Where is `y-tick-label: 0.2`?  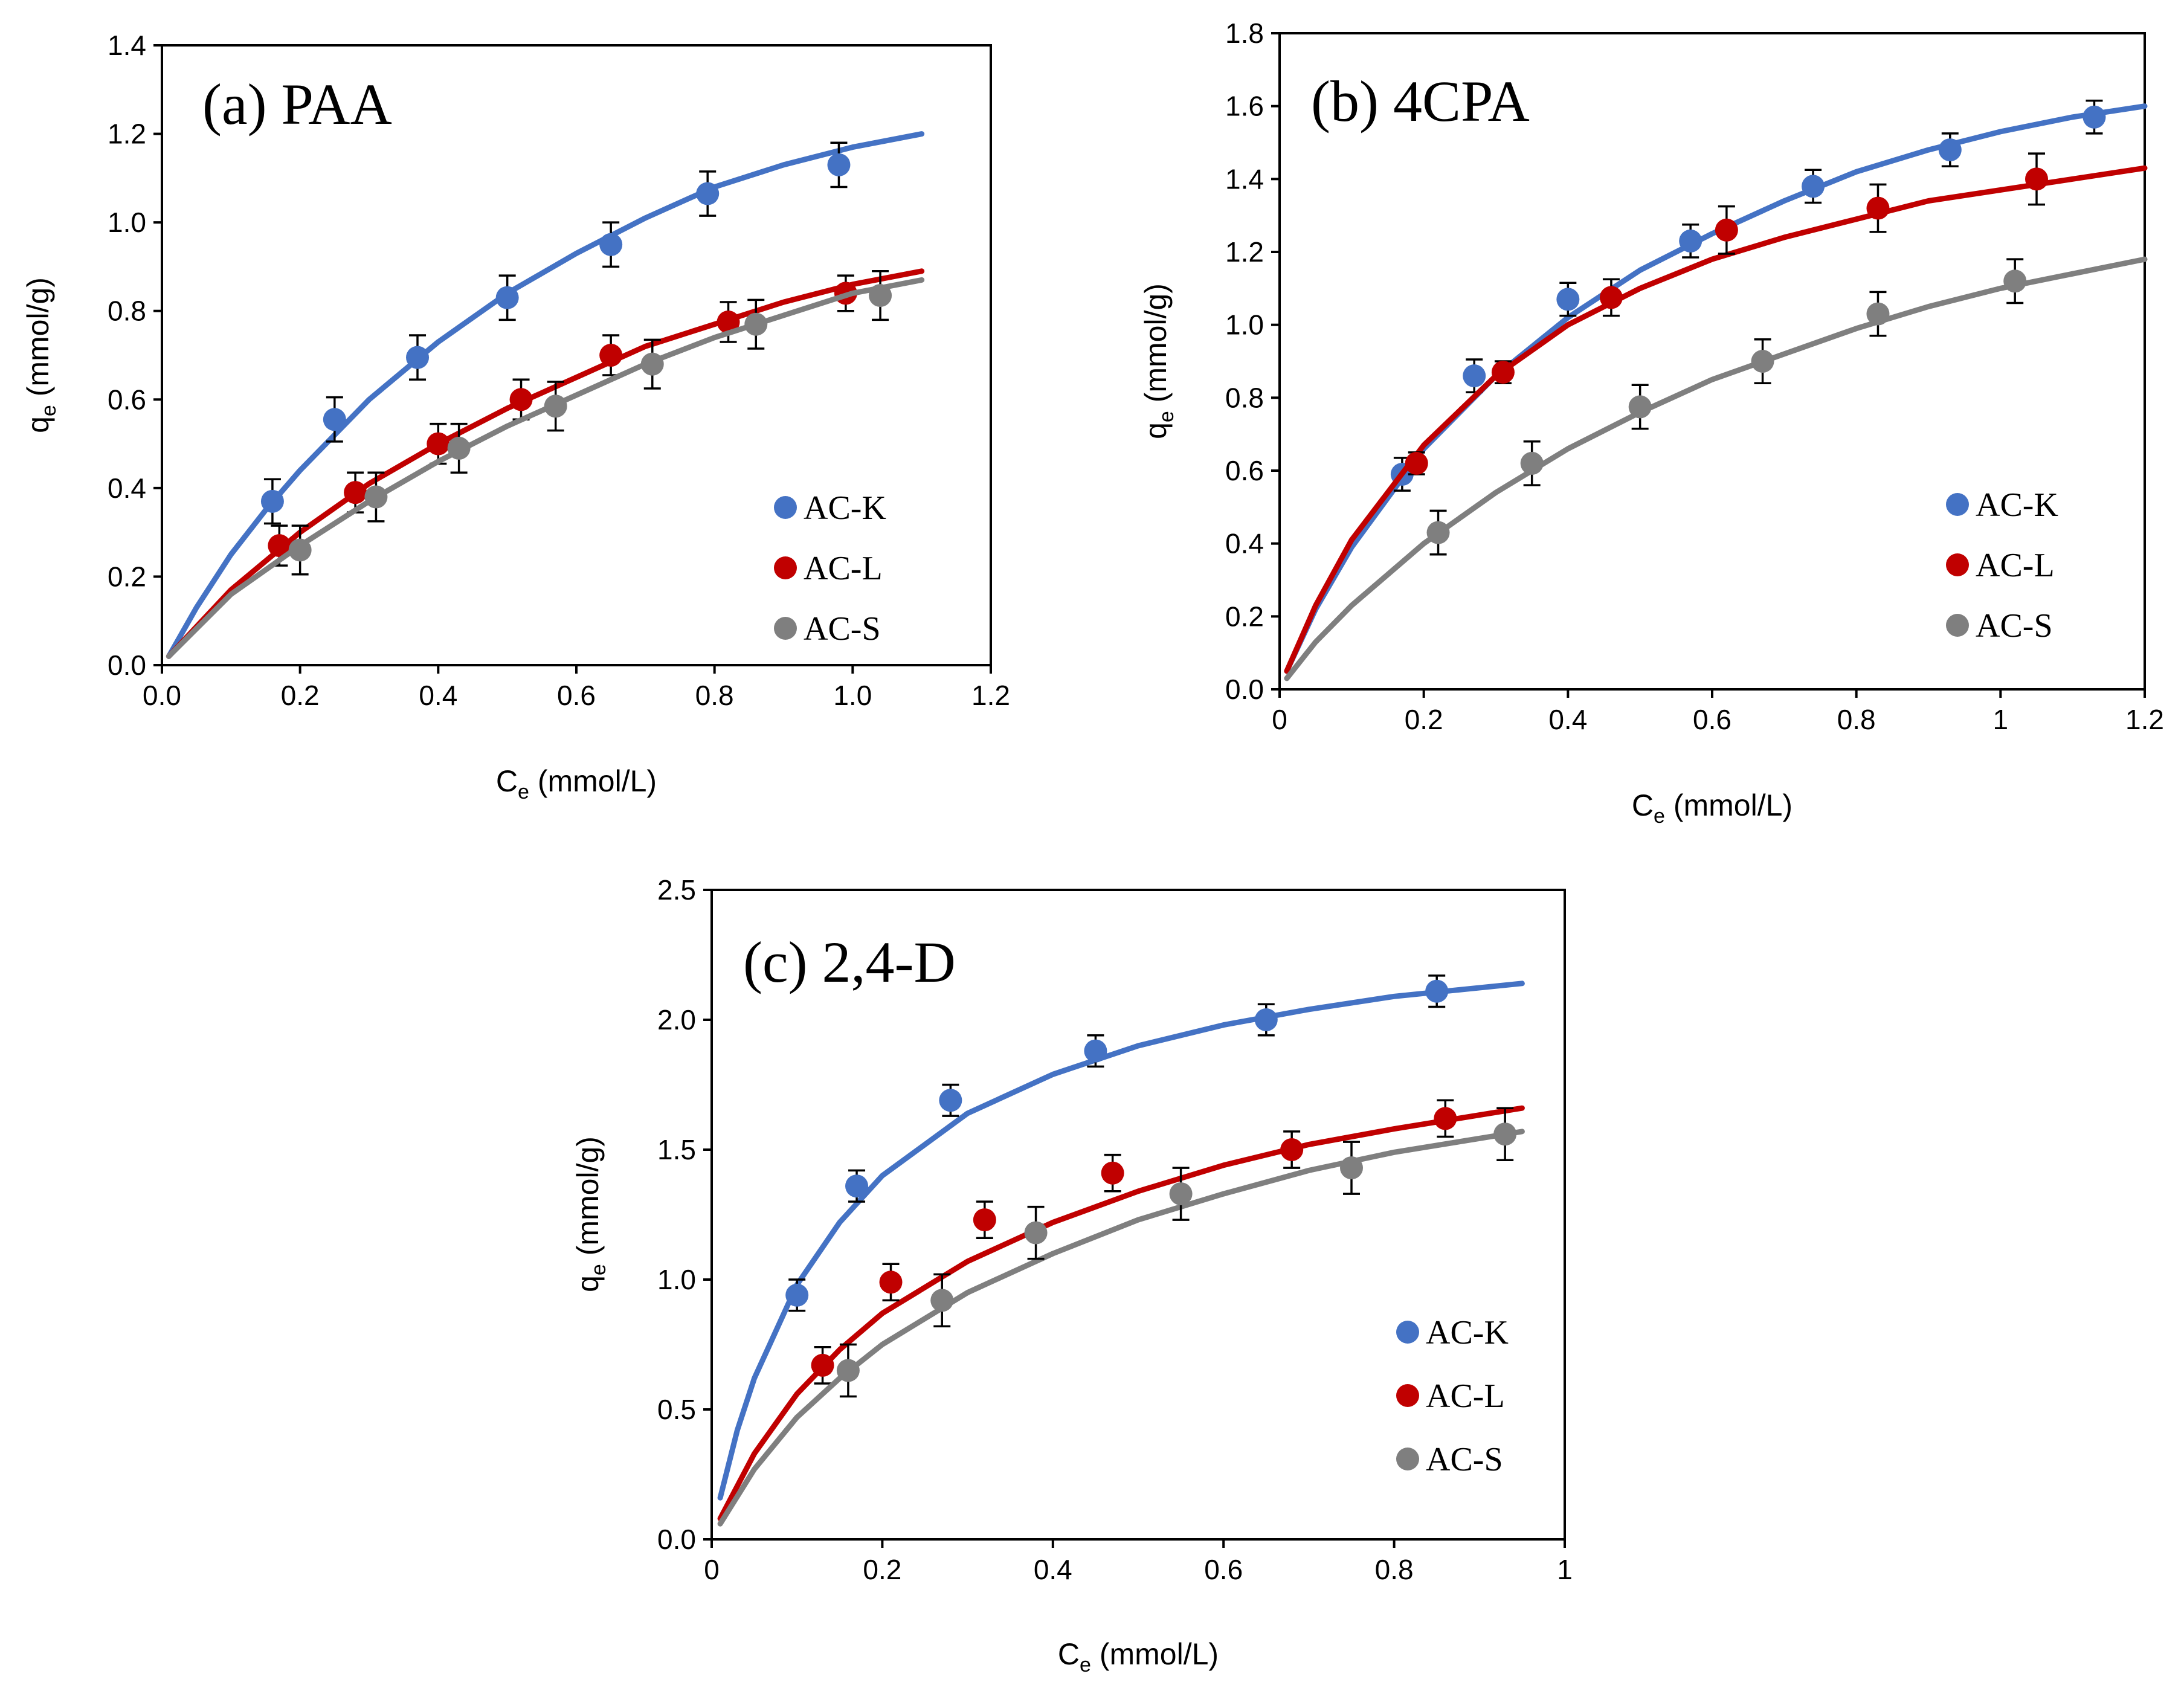 y-tick-label: 0.2 is located at coordinates (127, 576).